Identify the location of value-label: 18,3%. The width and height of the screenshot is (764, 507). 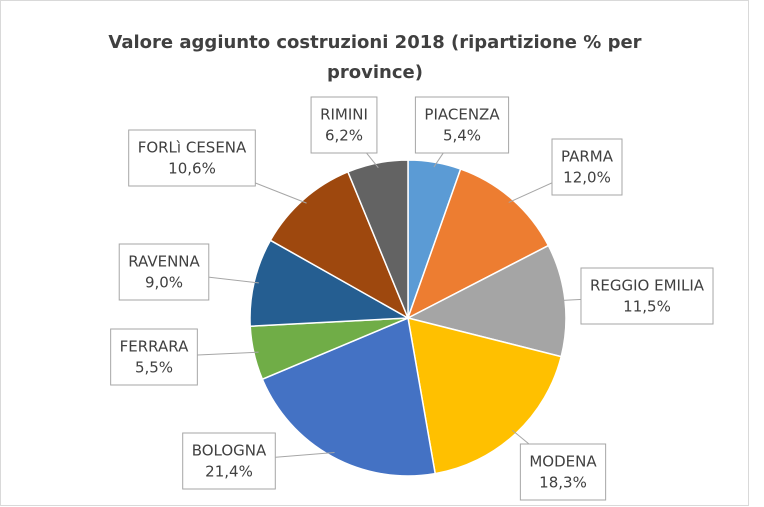
(563, 483).